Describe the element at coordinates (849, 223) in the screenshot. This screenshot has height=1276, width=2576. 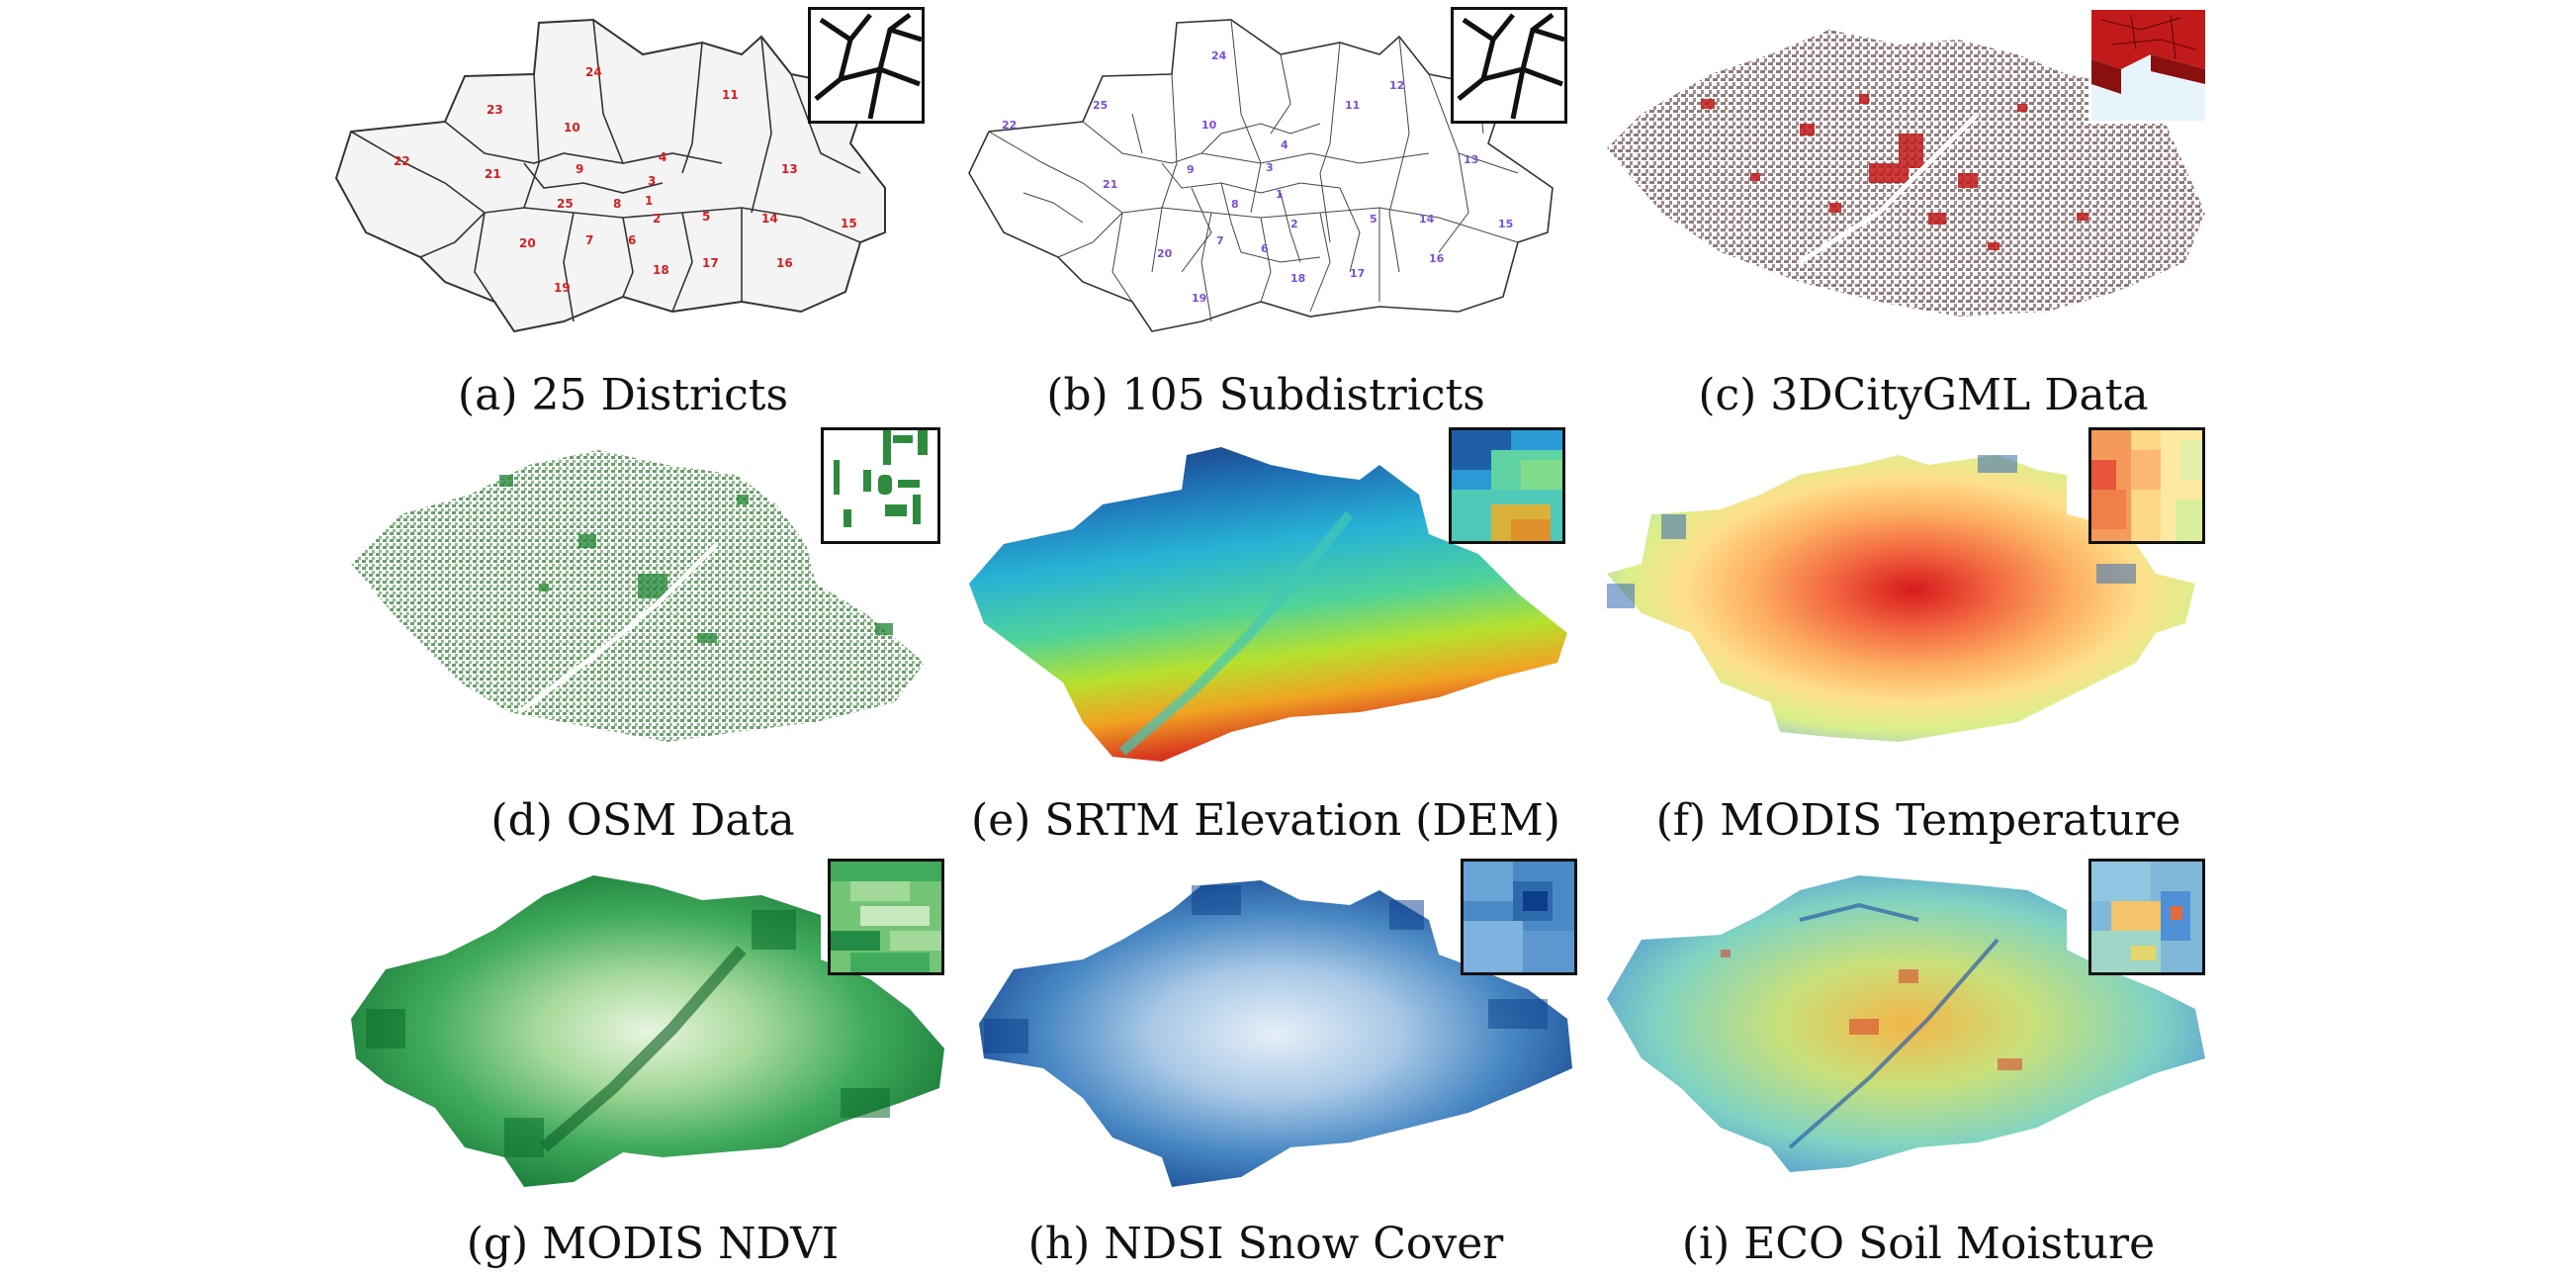
I see `district-label: 15` at that location.